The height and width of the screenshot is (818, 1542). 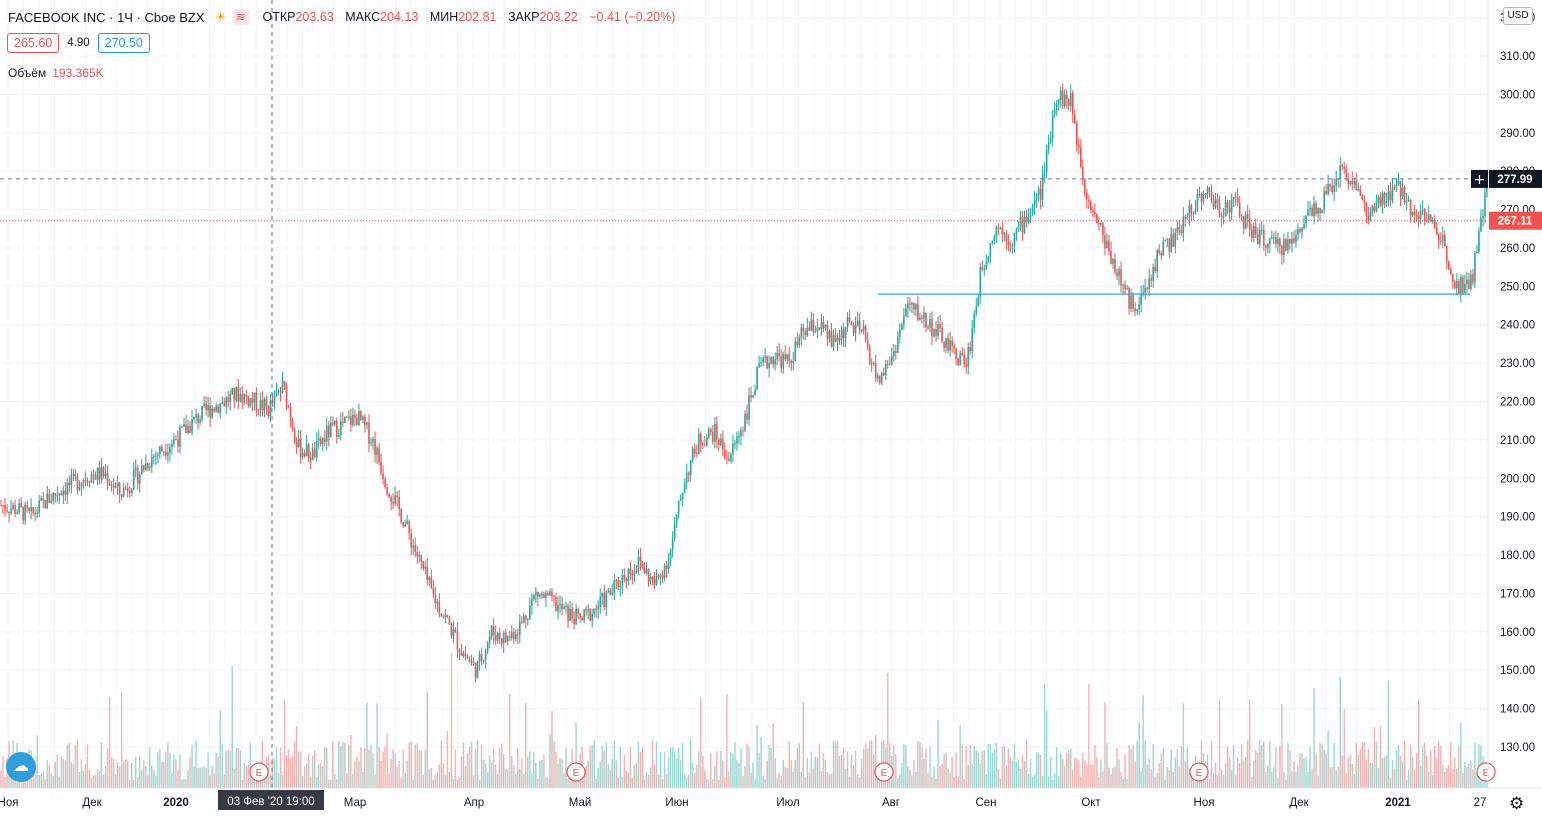 What do you see at coordinates (1517, 803) in the screenshot?
I see `gear-icon: ⚙` at bounding box center [1517, 803].